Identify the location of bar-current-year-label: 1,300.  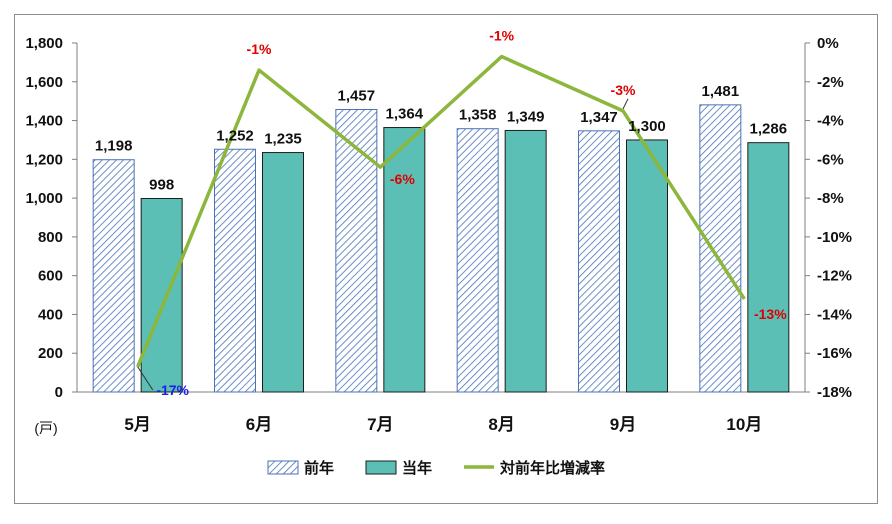
(647, 126).